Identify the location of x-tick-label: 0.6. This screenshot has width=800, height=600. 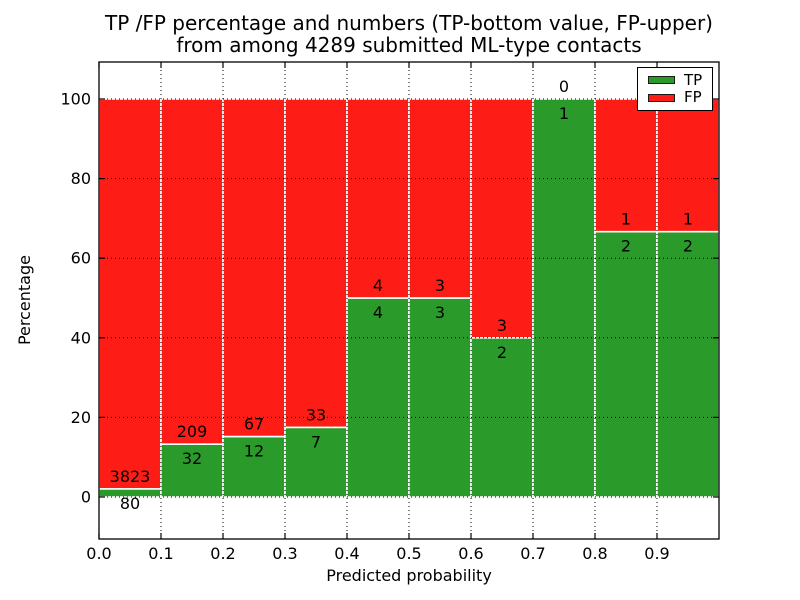
(470, 553).